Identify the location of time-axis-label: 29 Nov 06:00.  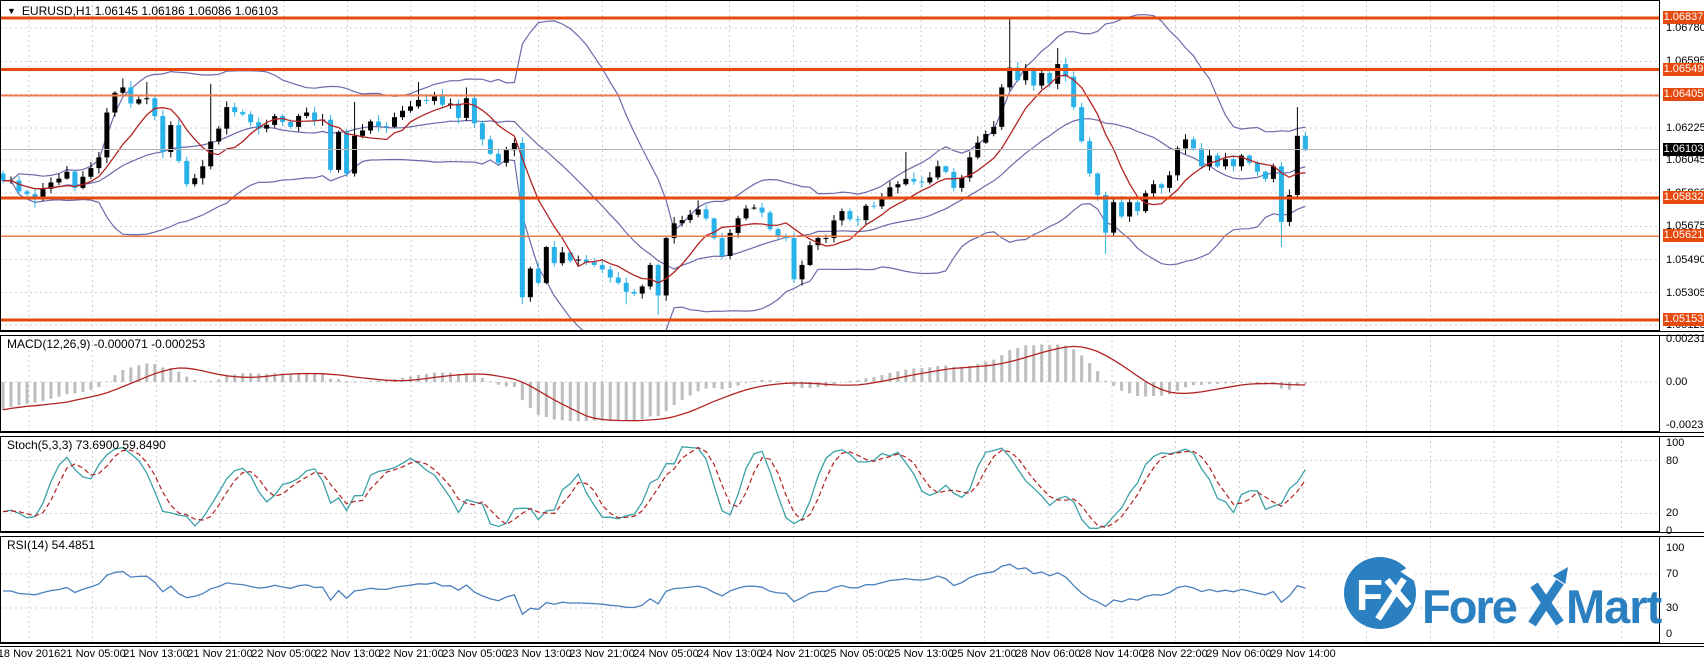
(1239, 654).